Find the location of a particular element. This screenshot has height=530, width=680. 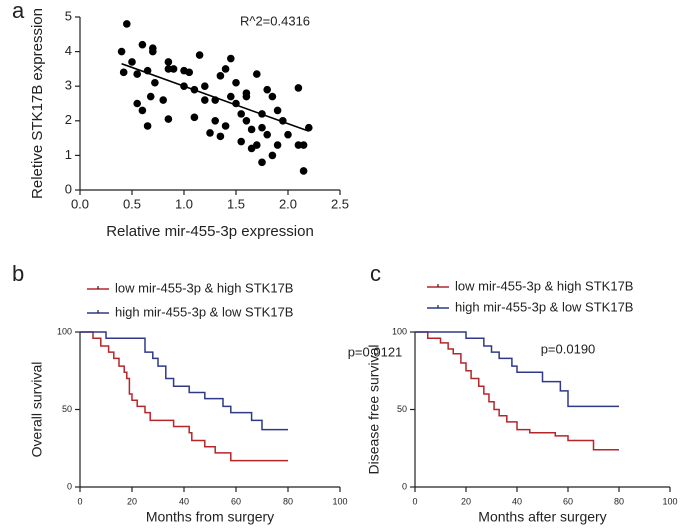

annotation: p=0.0190 is located at coordinates (568, 348).